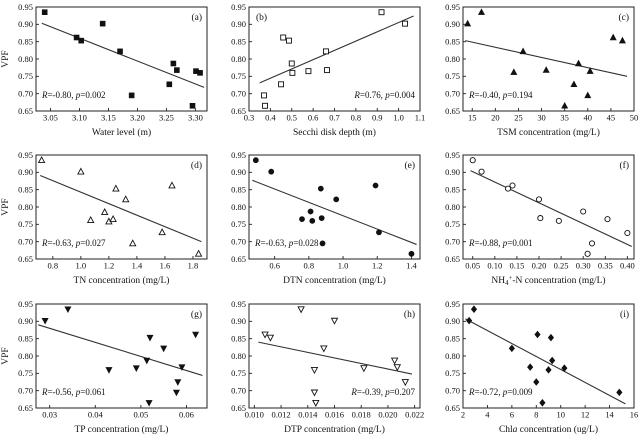 This screenshot has height=445, width=640. I want to click on x-tick-label: 0.020, so click(388, 414).